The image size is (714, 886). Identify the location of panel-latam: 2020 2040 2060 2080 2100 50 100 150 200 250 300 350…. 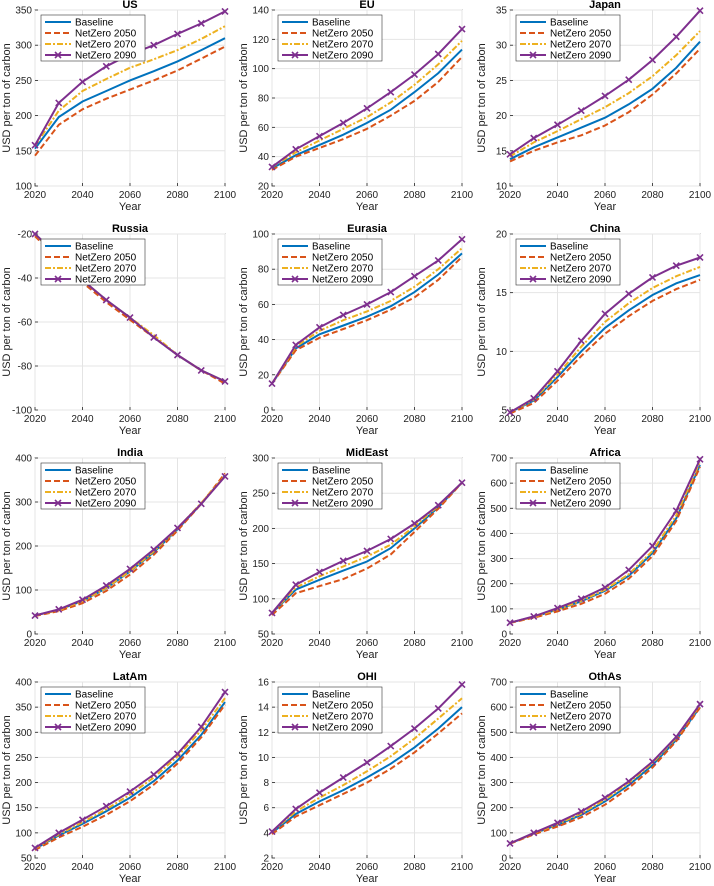
(119, 778).